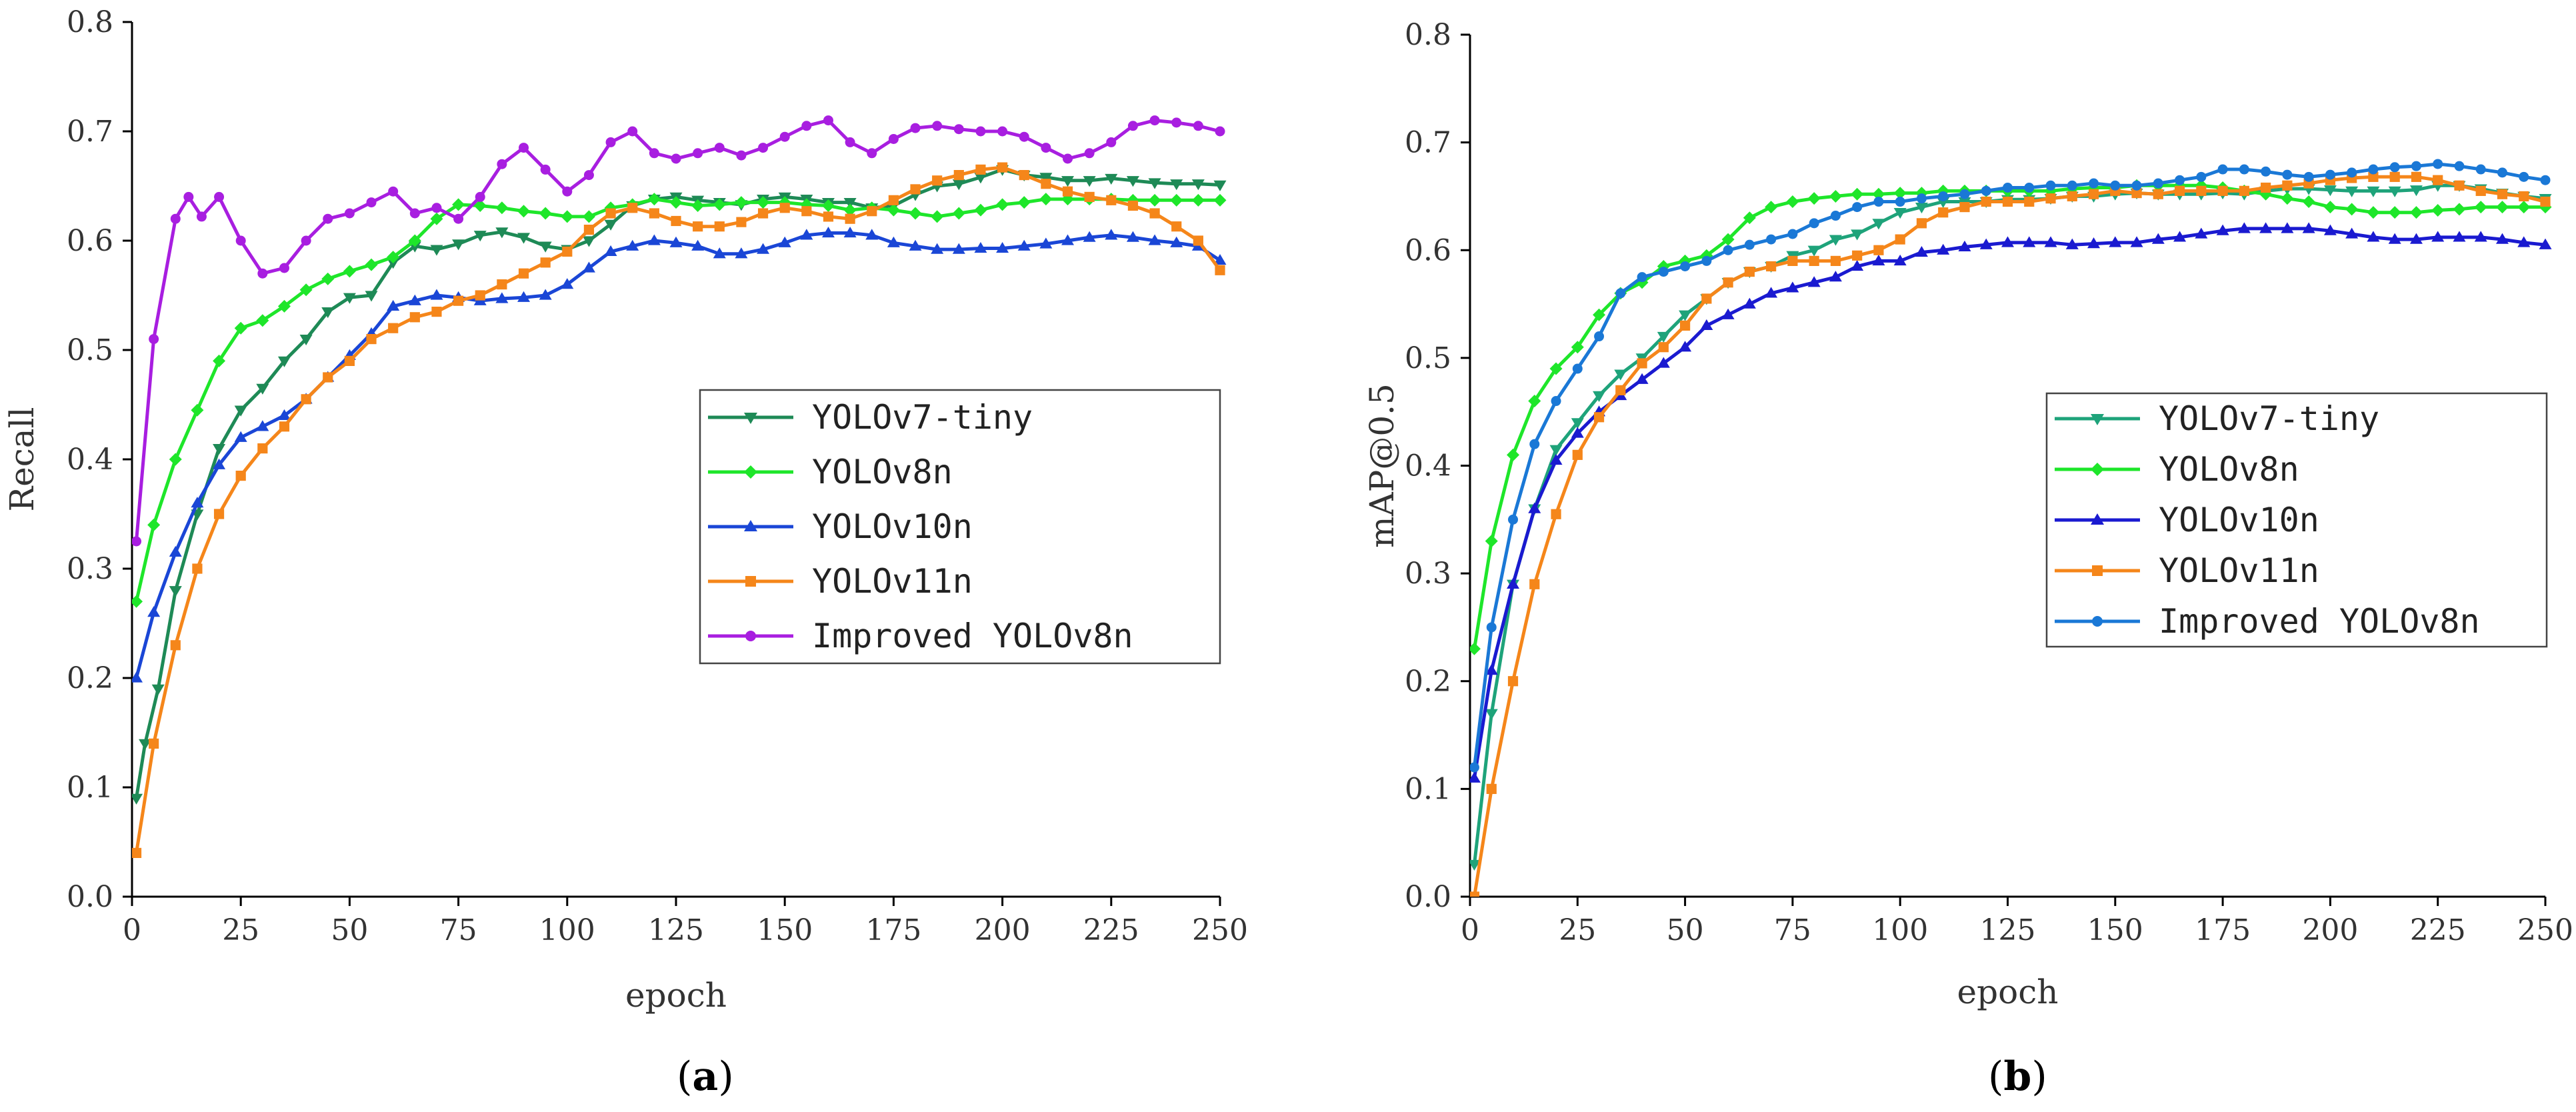 Image resolution: width=2576 pixels, height=1112 pixels. I want to click on x-tick-label: 225, so click(2438, 930).